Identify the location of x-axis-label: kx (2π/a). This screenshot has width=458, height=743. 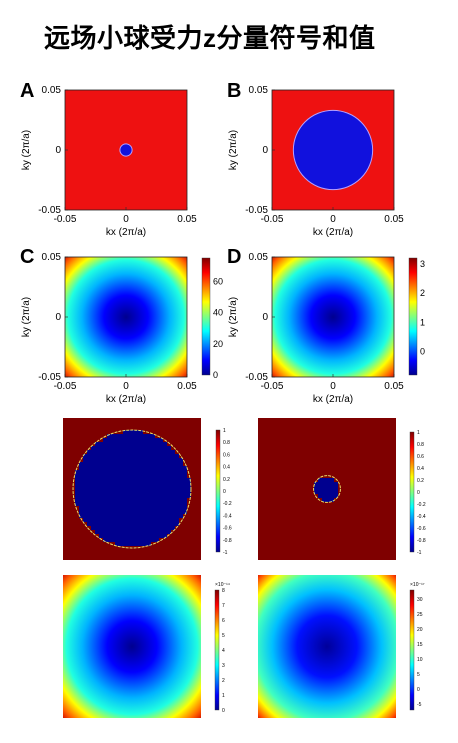
(126, 232).